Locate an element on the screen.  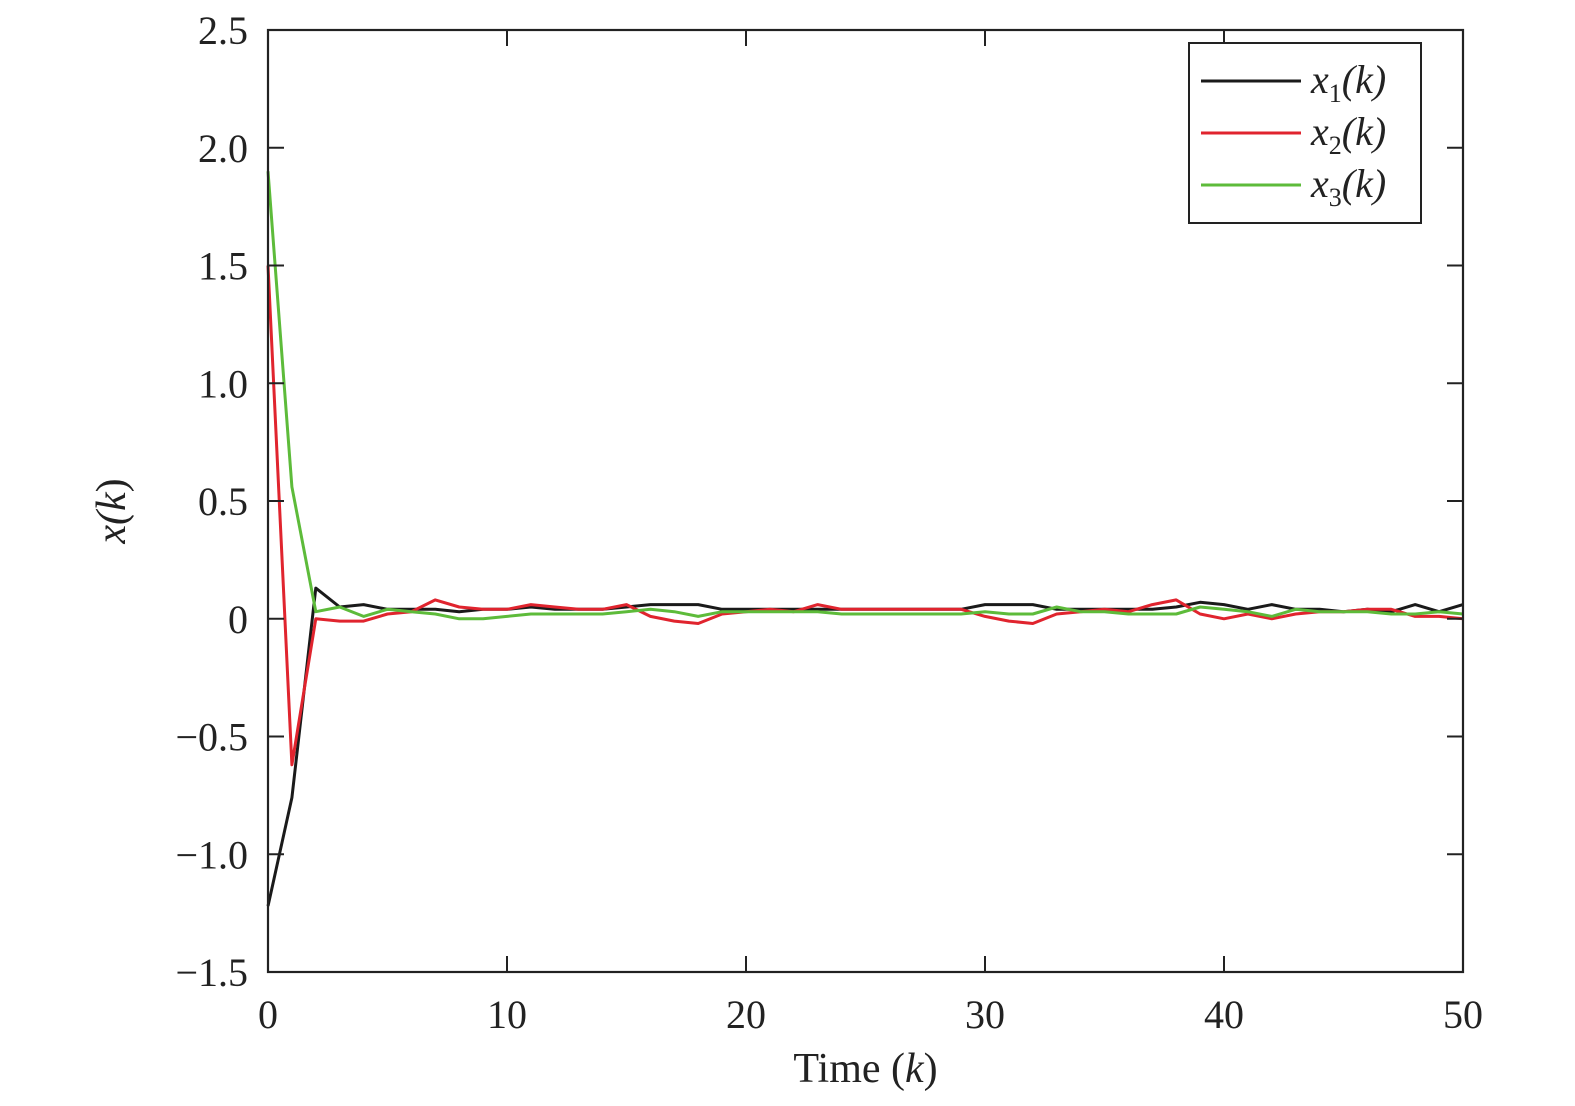
legend: x1(k)x2(k)x3(k) is located at coordinates (1305, 133).